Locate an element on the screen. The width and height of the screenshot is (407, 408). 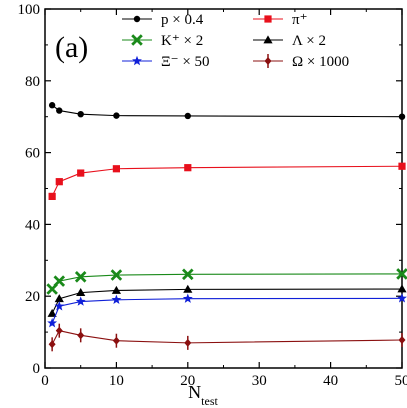
legend-entry: Ω × 1000 is located at coordinates (301, 62).